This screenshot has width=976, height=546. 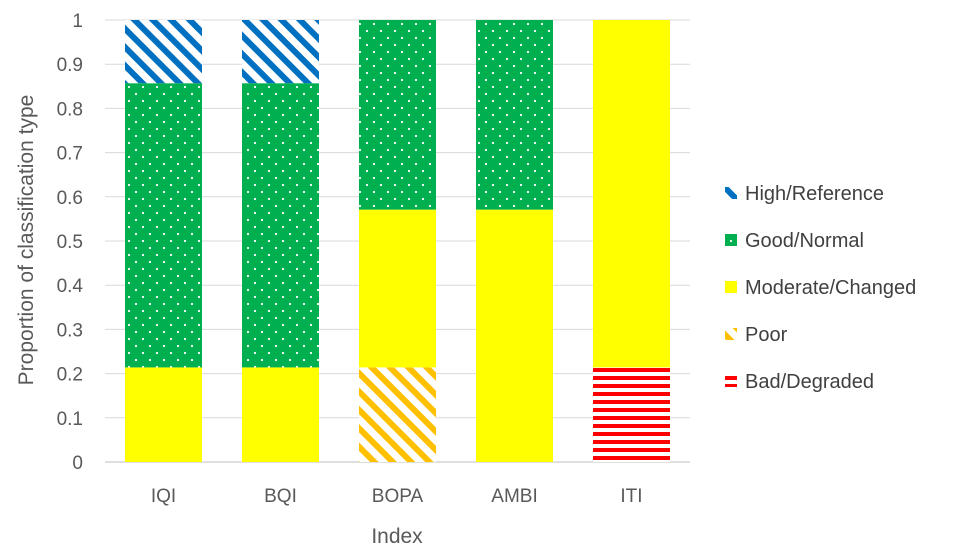 I want to click on bar-iqi-high-reference, so click(x=163, y=52).